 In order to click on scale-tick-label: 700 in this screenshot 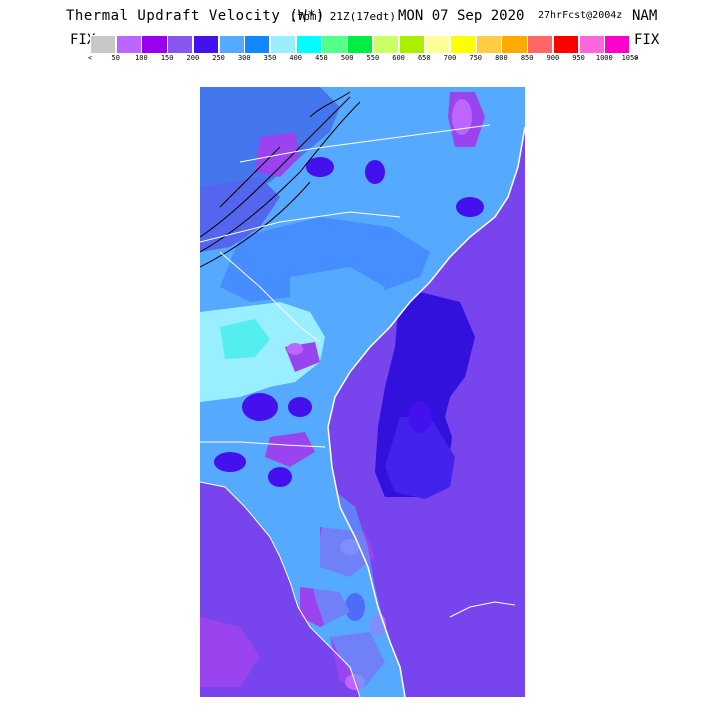, I will do `click(450, 58)`.